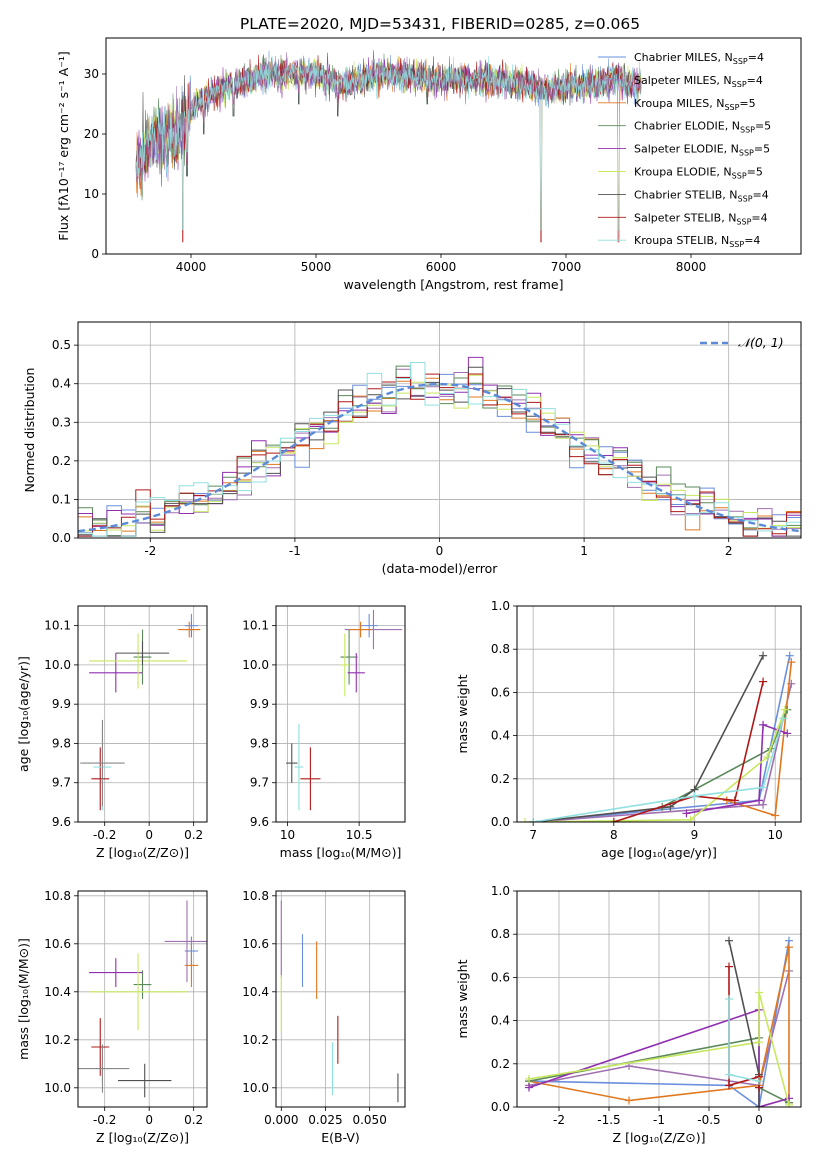 Image resolution: width=819 pixels, height=1170 pixels. What do you see at coordinates (440, 568) in the screenshot?
I see `x-axis-label: (data-model)/error` at bounding box center [440, 568].